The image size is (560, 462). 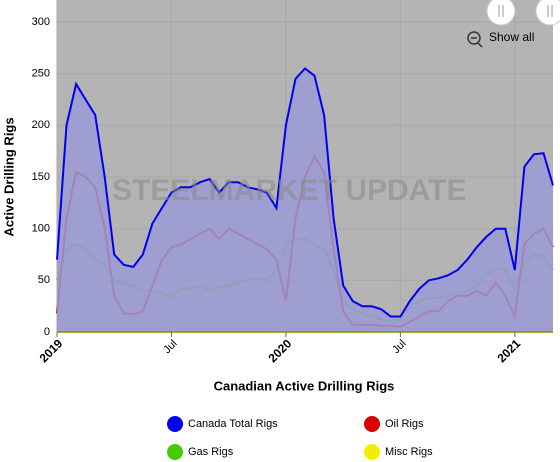 What do you see at coordinates (41, 229) in the screenshot?
I see `y-tick-label: 100` at bounding box center [41, 229].